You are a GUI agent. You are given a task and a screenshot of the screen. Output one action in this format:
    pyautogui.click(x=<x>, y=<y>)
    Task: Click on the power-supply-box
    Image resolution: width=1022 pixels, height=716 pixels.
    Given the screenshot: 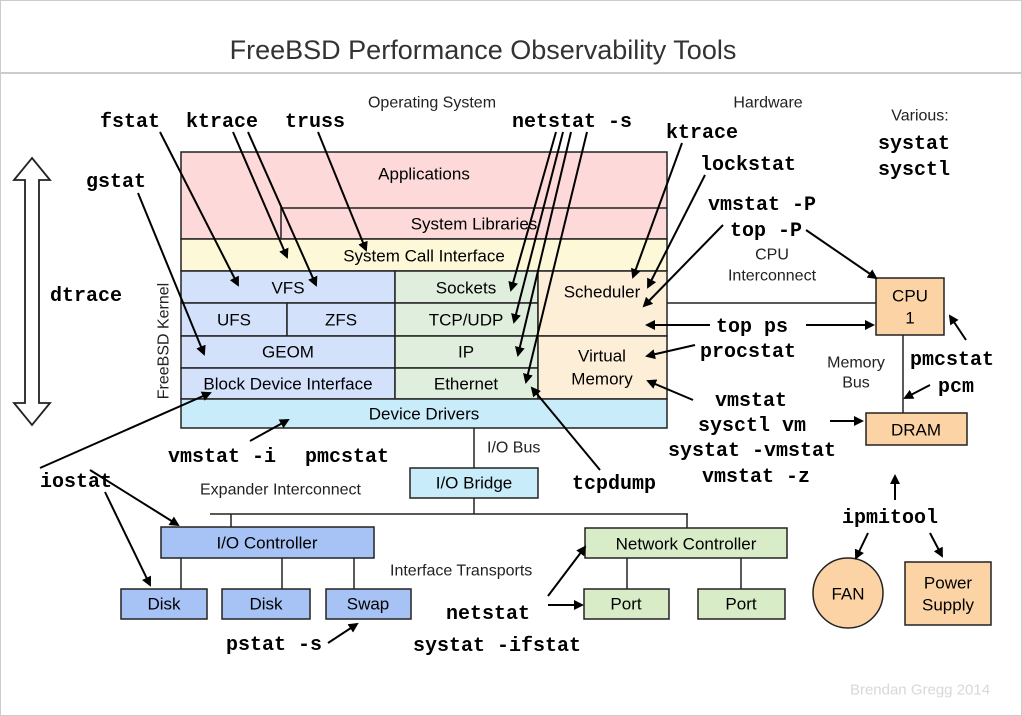 What is the action you would take?
    pyautogui.click(x=948, y=593)
    